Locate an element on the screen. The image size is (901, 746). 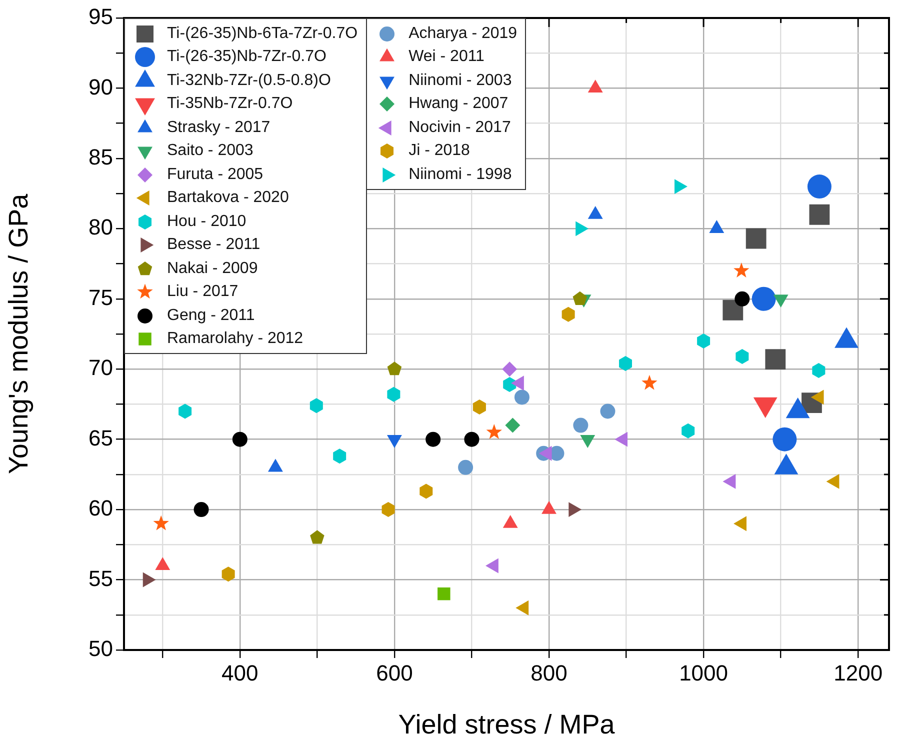
legend-label: Bartakova - 2020 is located at coordinates (228, 198).